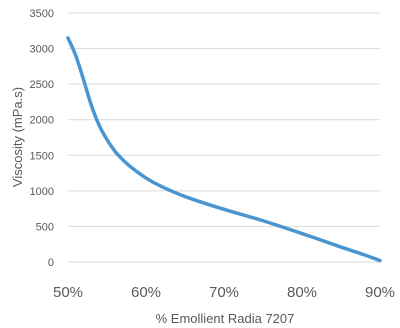 The height and width of the screenshot is (328, 400). Describe the element at coordinates (42, 192) in the screenshot. I see `y-tick-label: 1000` at that location.